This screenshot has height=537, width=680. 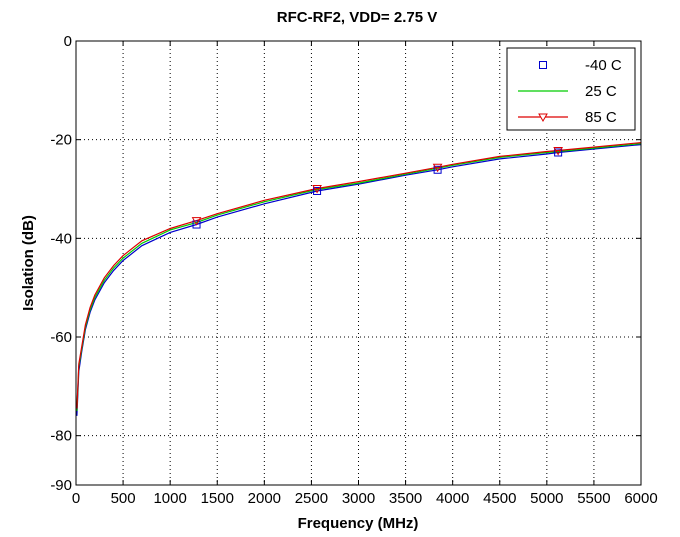 I want to click on legend: -40 C 25 C 85 C, so click(x=571, y=89).